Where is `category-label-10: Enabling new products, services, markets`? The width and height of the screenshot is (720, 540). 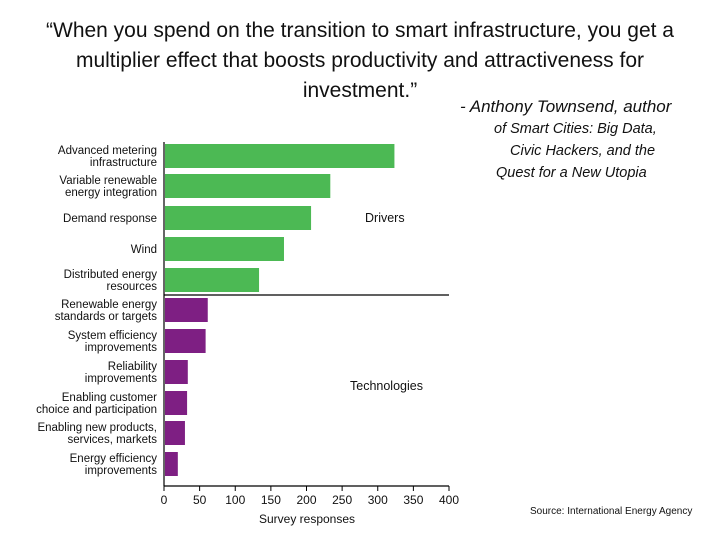
category-label-10: Enabling new products, services, markets is located at coordinates (97, 434).